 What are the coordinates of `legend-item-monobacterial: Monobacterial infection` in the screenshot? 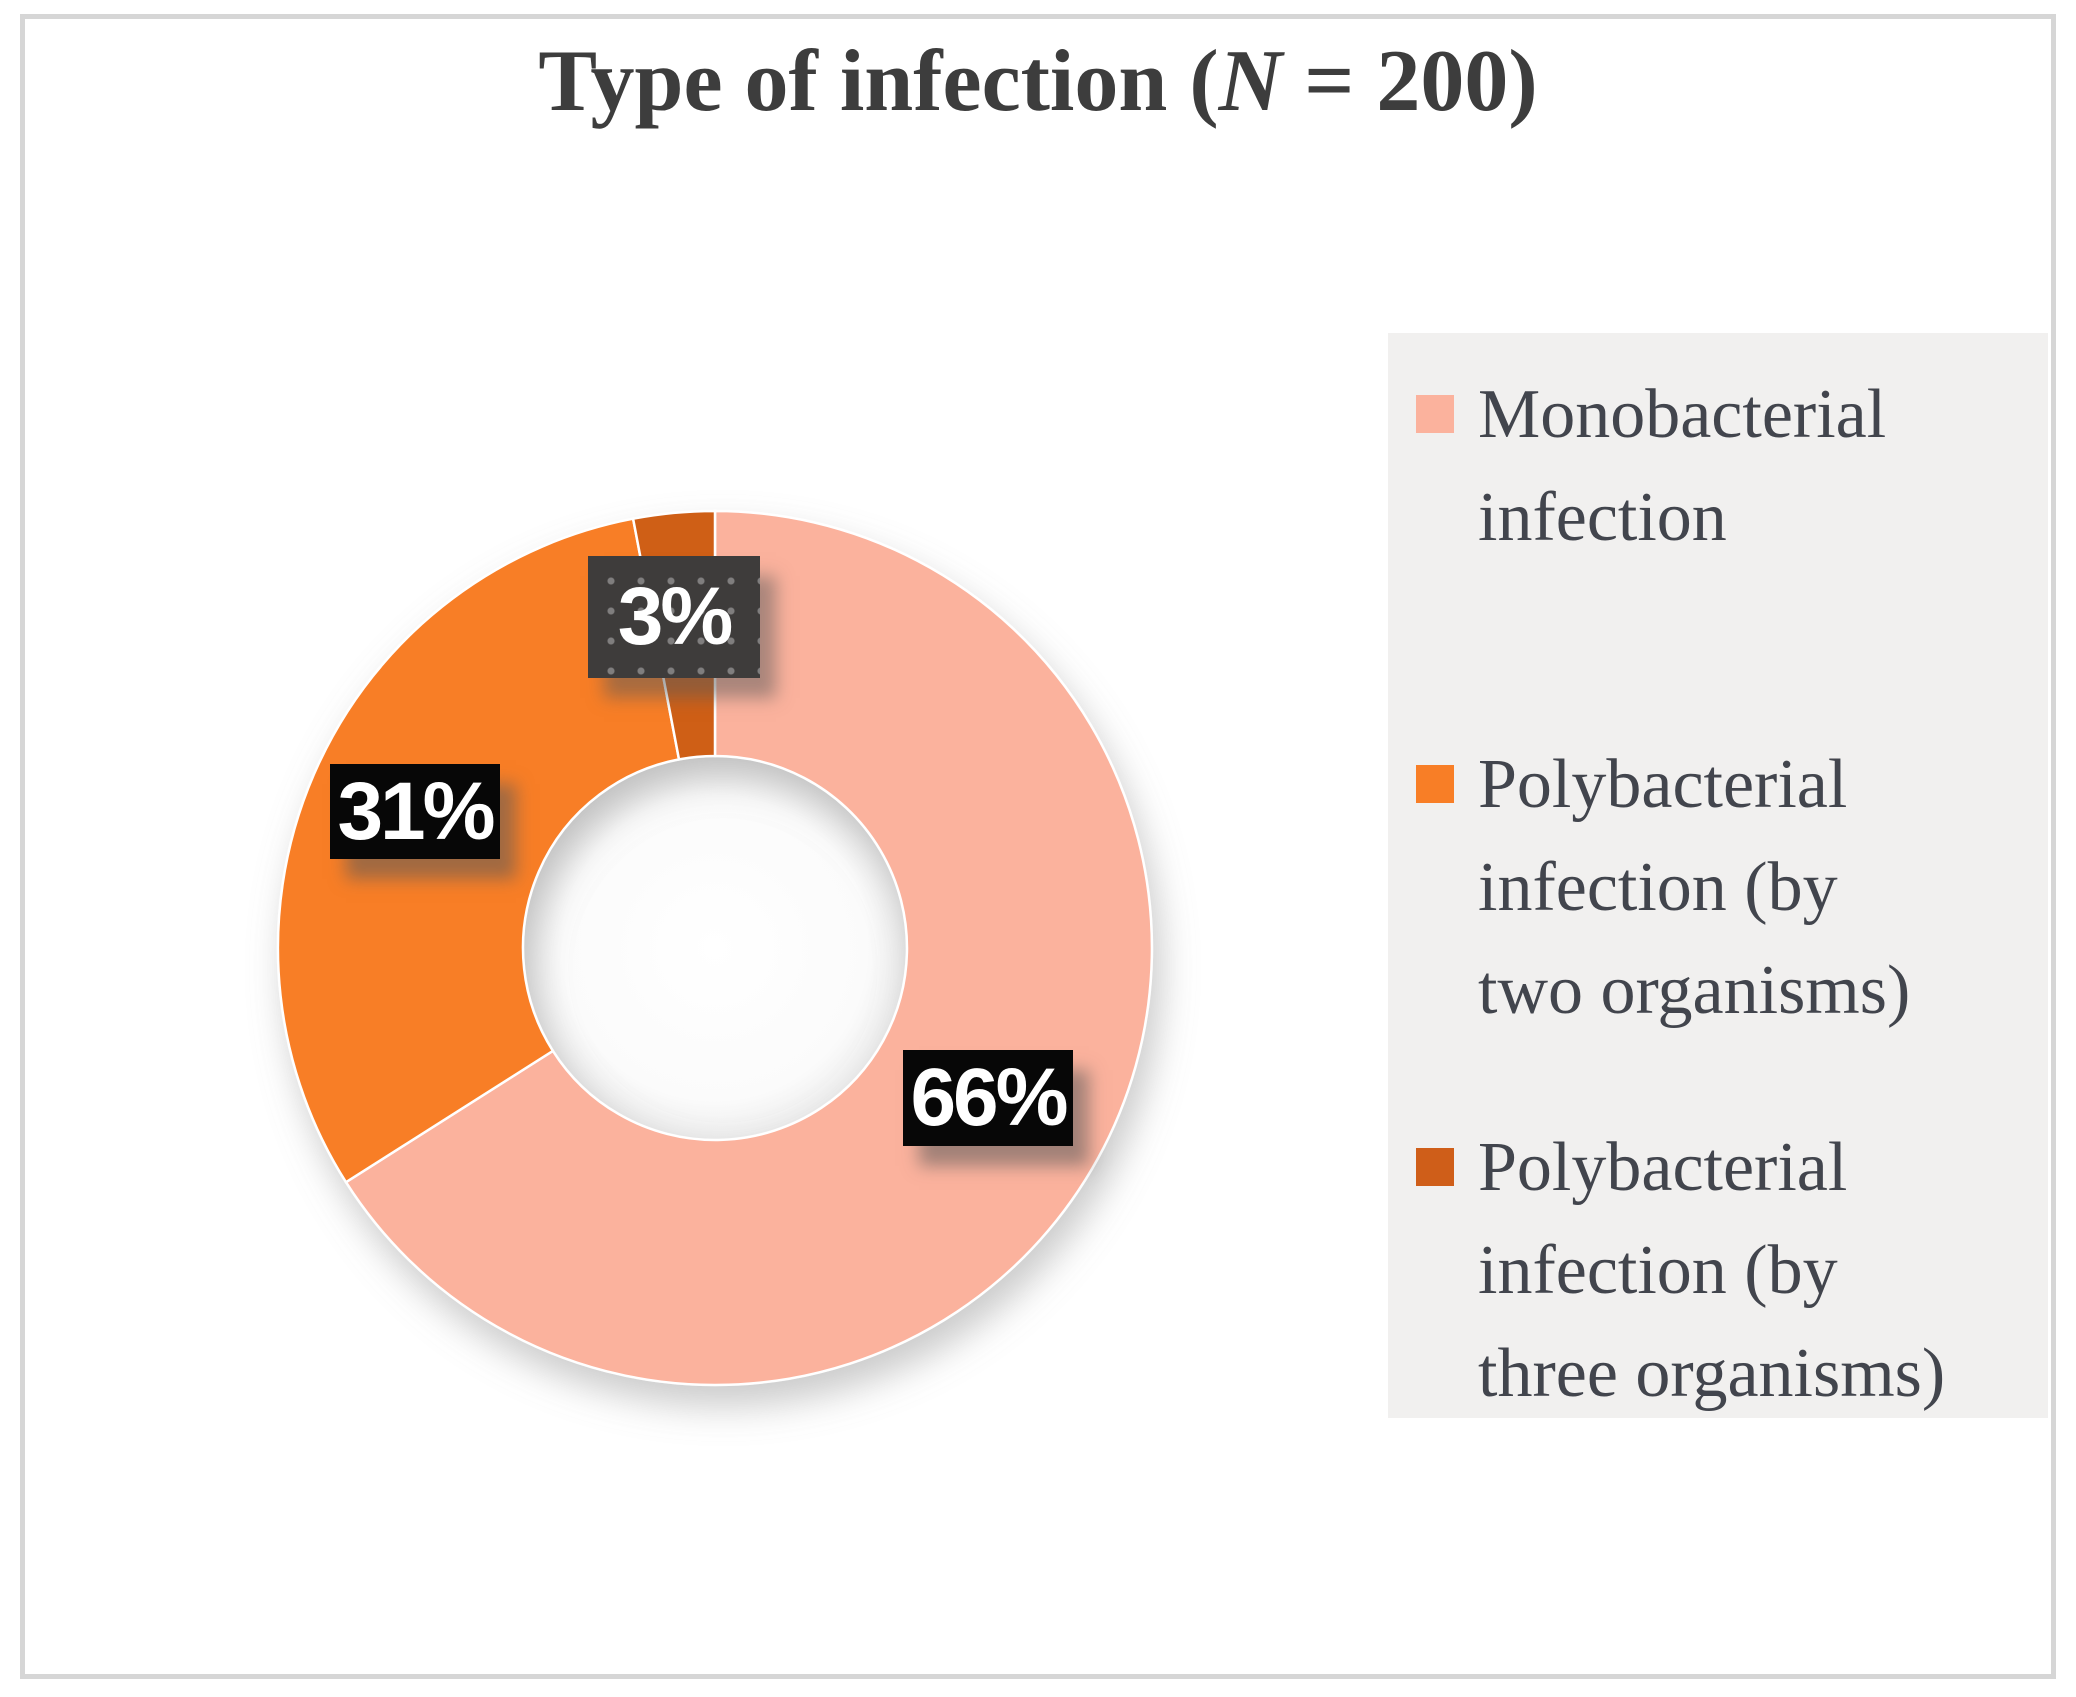 It's located at (1651, 466).